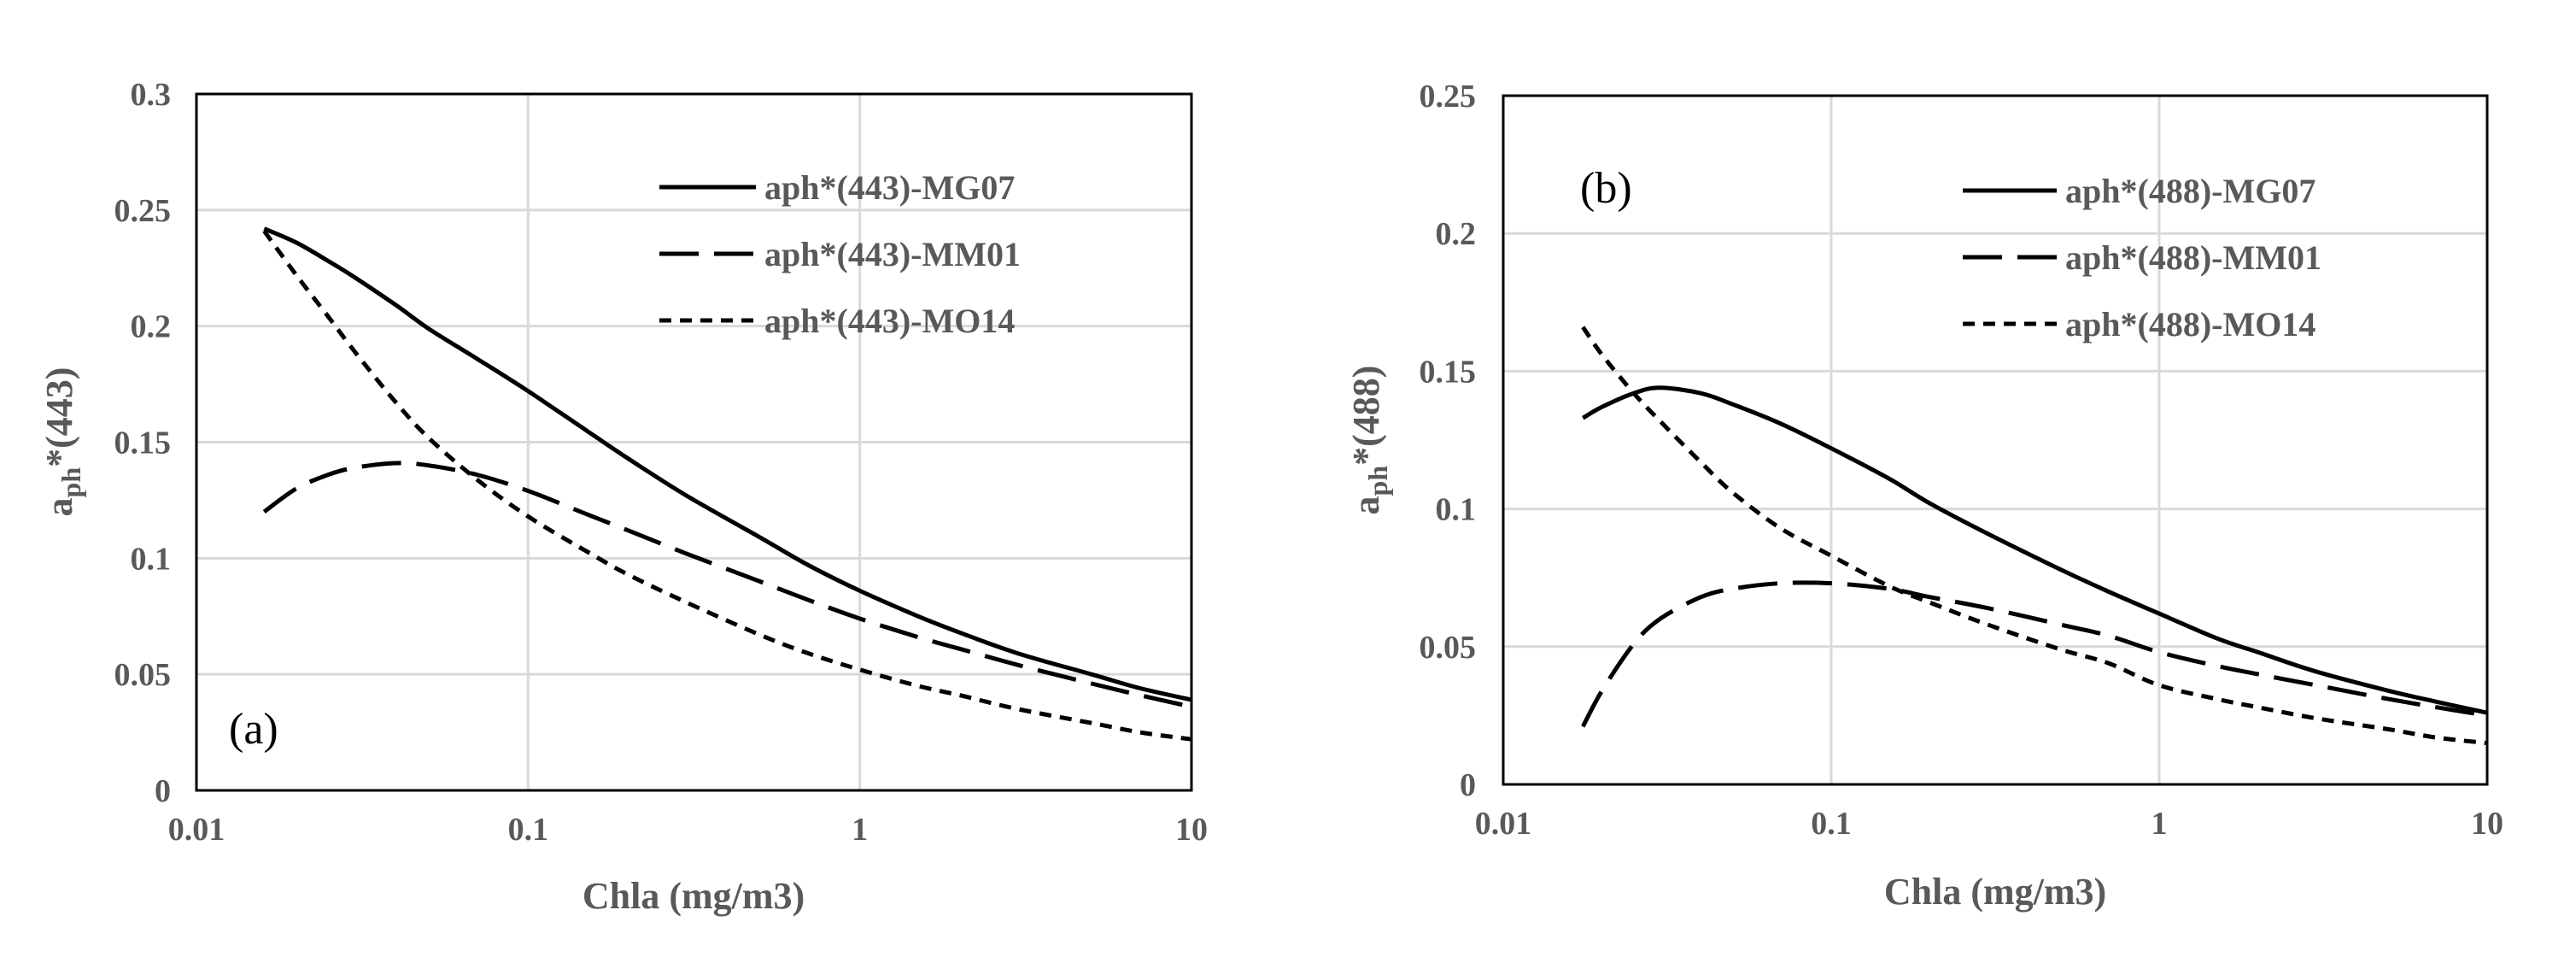 The width and height of the screenshot is (2576, 957). I want to click on y-tick-label: 0.3, so click(151, 95).